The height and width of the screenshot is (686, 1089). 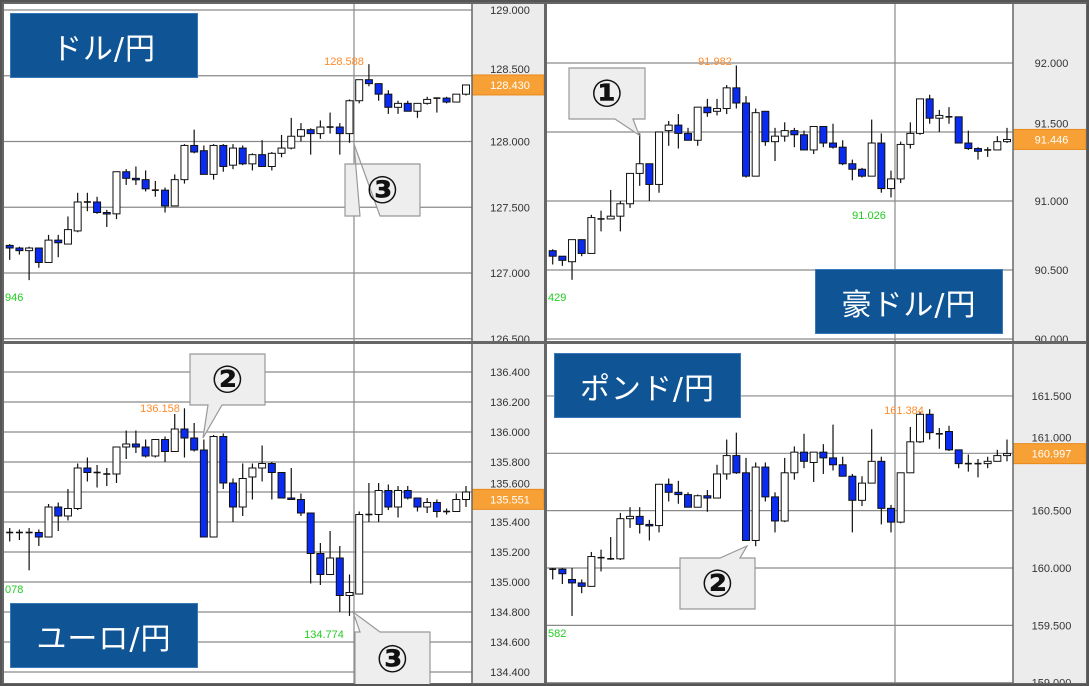 I want to click on high-price-label: 128.588, so click(x=344, y=62).